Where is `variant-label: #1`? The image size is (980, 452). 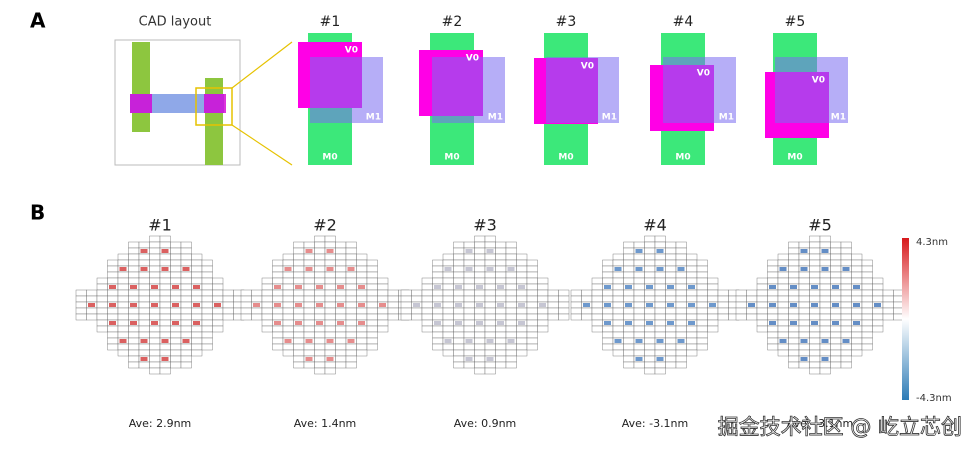 variant-label: #1 is located at coordinates (330, 22).